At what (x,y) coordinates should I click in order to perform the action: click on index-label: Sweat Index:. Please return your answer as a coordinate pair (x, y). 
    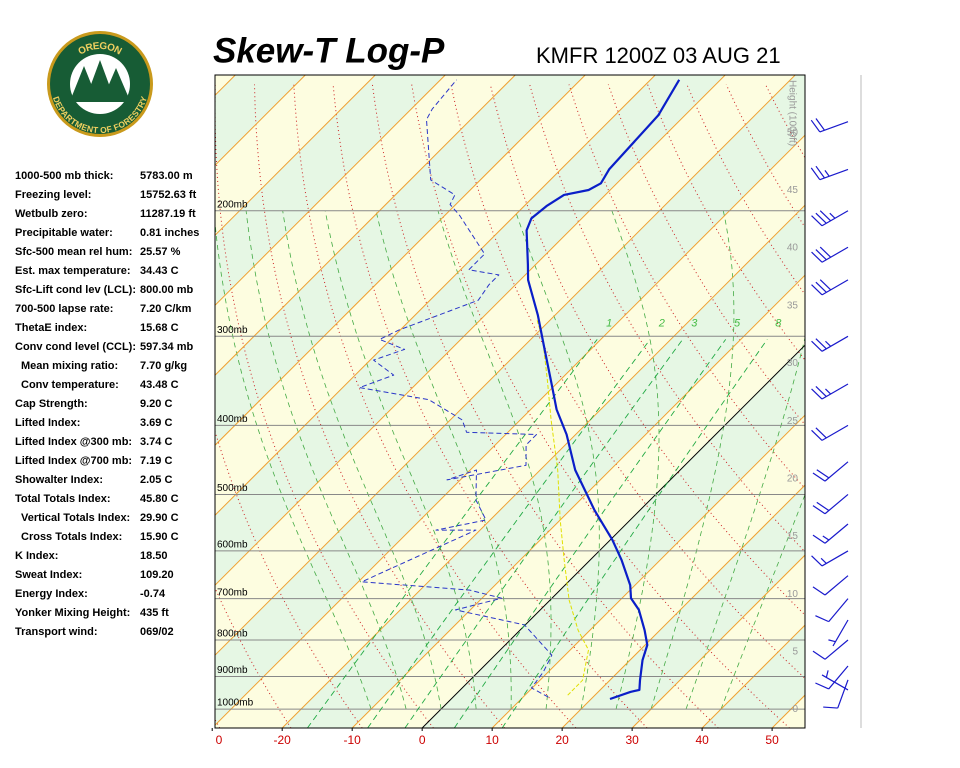
    Looking at the image, I should click on (48, 575).